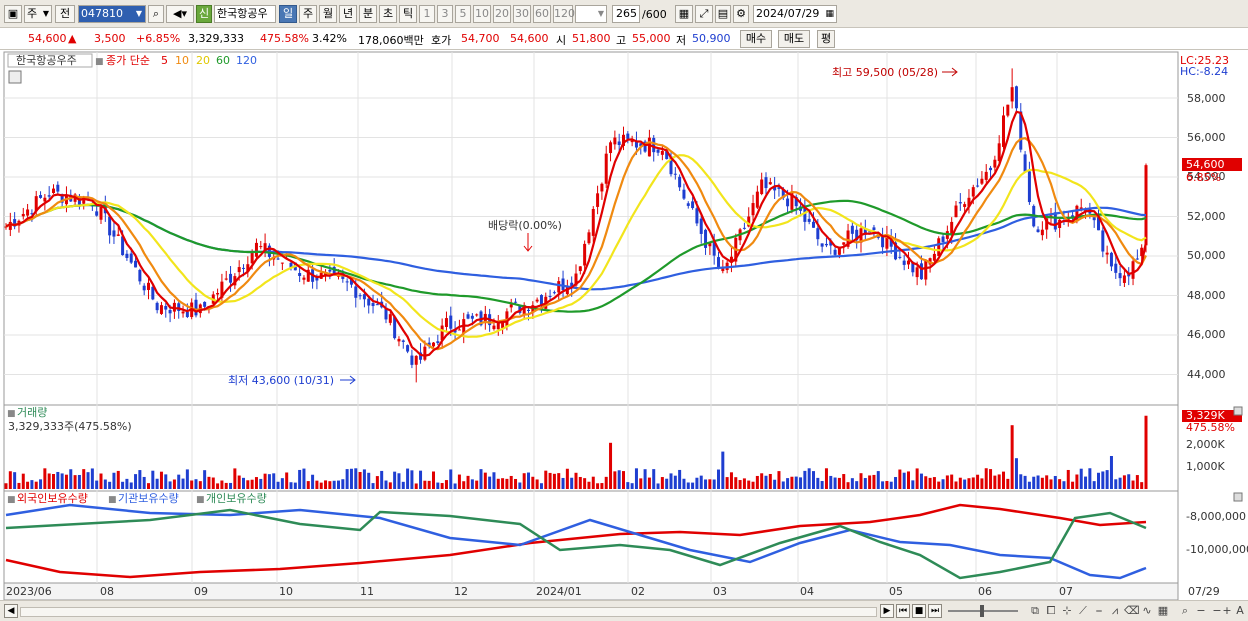 This screenshot has height=621, width=1248. I want to click on wave-icon: ∿, so click(1147, 610).